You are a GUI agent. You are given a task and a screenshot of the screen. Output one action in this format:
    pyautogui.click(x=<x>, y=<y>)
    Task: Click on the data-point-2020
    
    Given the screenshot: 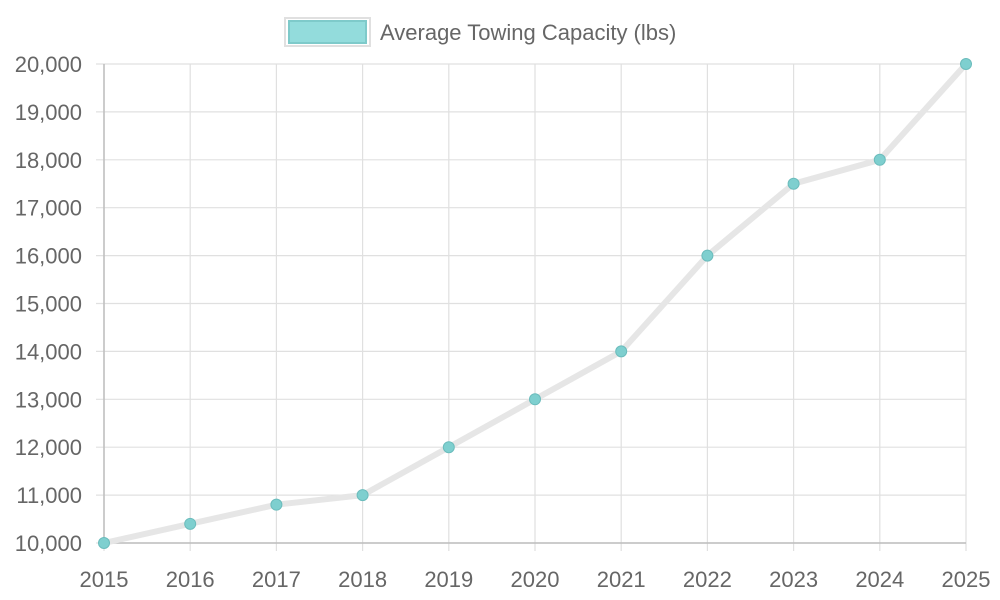 What is the action you would take?
    pyautogui.click(x=535, y=399)
    